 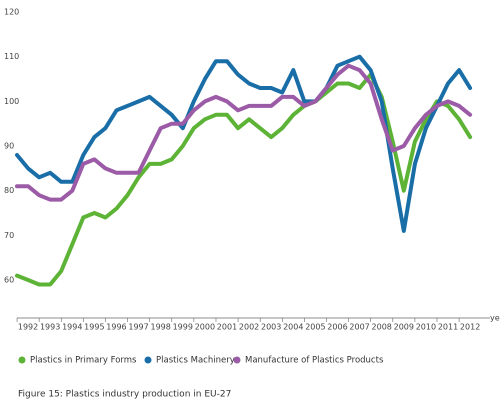 I want to click on x-tick-label: 1999, so click(x=183, y=327).